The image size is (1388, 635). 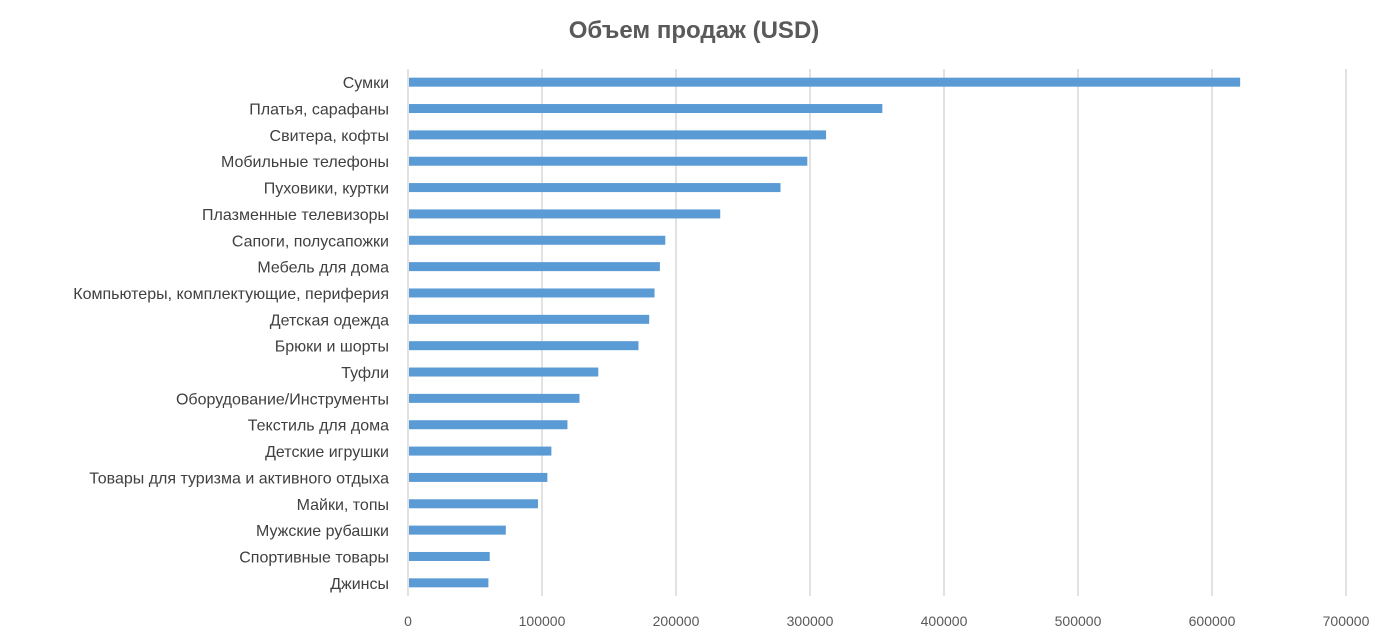 I want to click on category-label: Детские игрушки, so click(x=327, y=452).